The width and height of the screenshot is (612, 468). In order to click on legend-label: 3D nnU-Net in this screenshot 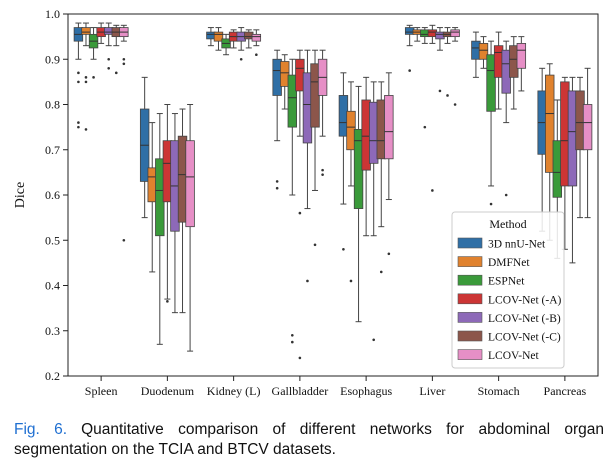, I will do `click(517, 245)`.